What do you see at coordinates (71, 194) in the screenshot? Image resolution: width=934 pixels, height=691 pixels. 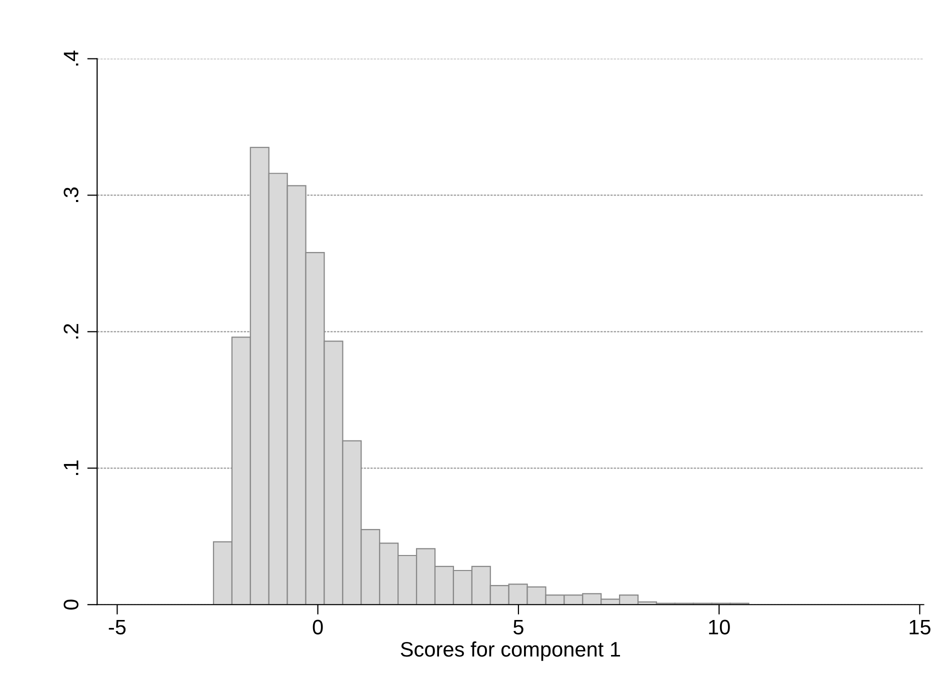 I see `y-tick-label: .3` at bounding box center [71, 194].